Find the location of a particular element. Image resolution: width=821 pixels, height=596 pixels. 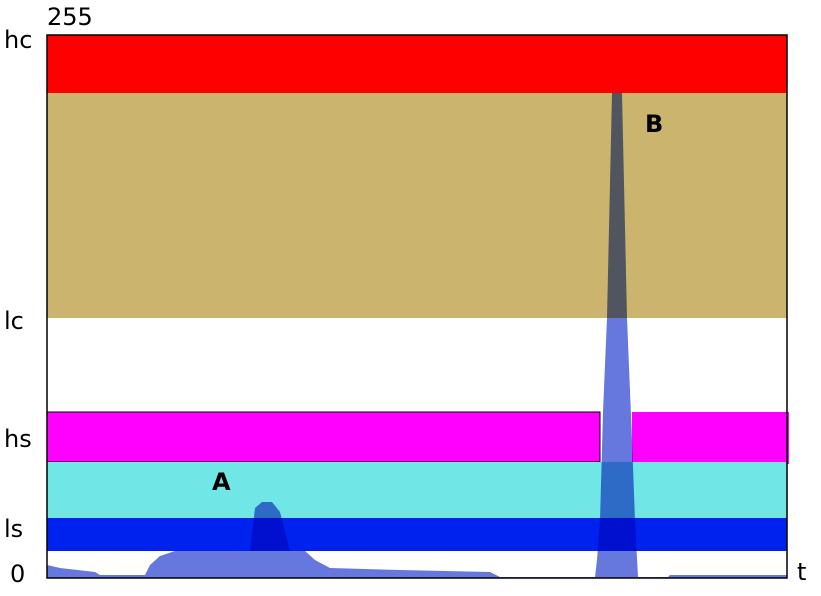

annotation: B is located at coordinates (654, 124).